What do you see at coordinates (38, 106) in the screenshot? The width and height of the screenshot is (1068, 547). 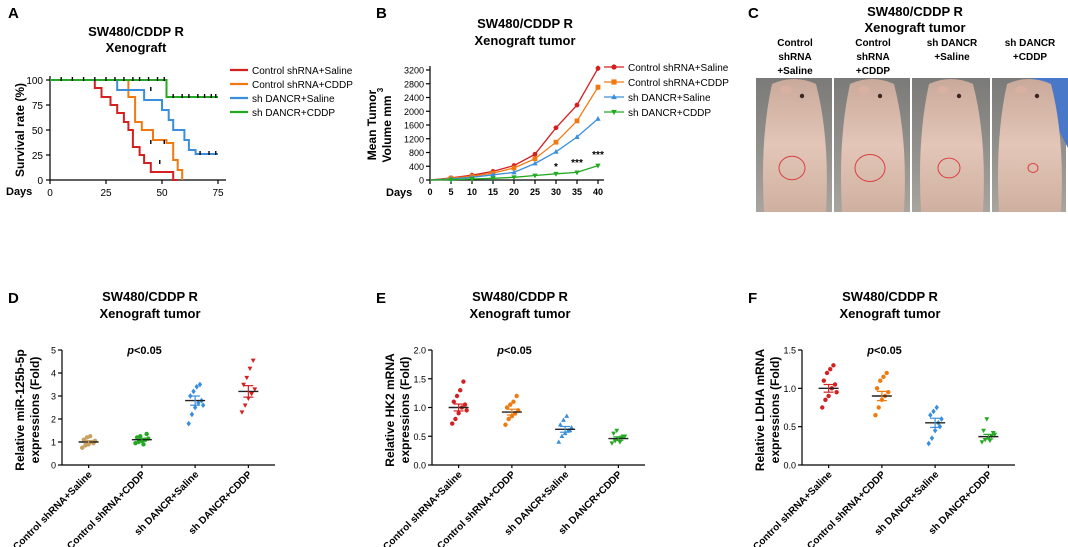 I see `panel-a-y-tick-label: 75` at bounding box center [38, 106].